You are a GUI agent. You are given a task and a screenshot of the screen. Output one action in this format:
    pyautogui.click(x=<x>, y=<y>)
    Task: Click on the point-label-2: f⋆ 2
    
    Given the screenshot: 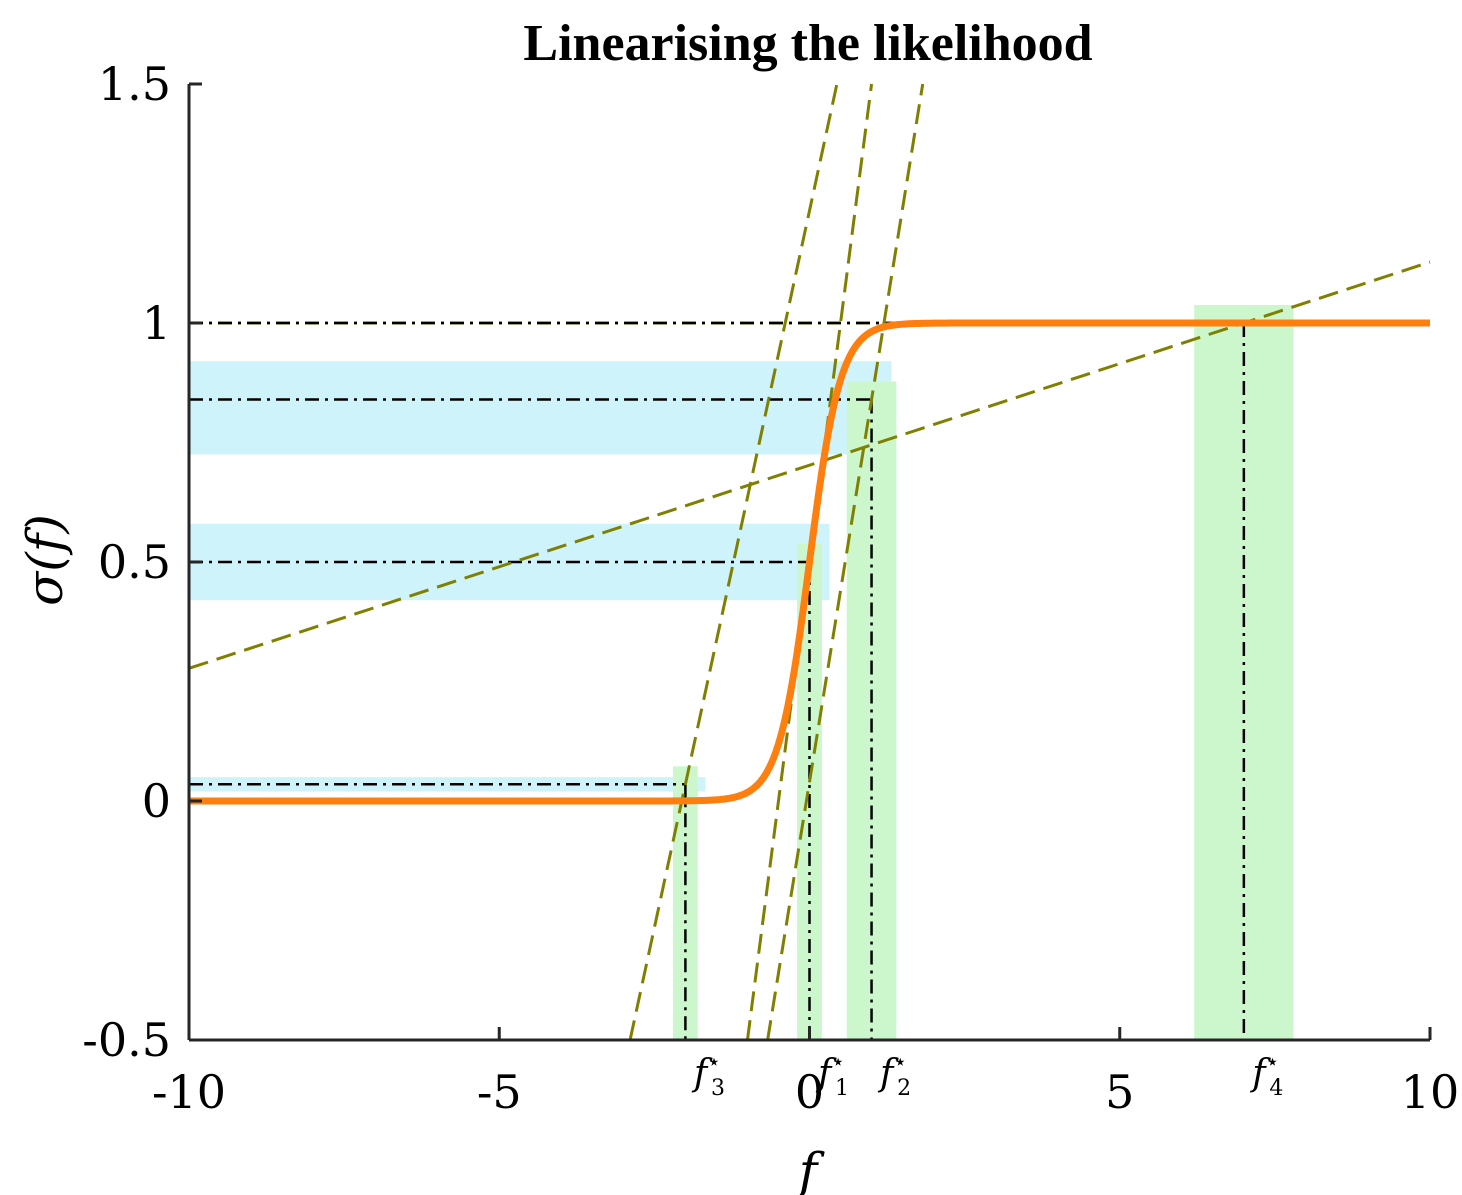 What is the action you would take?
    pyautogui.click(x=894, y=1075)
    